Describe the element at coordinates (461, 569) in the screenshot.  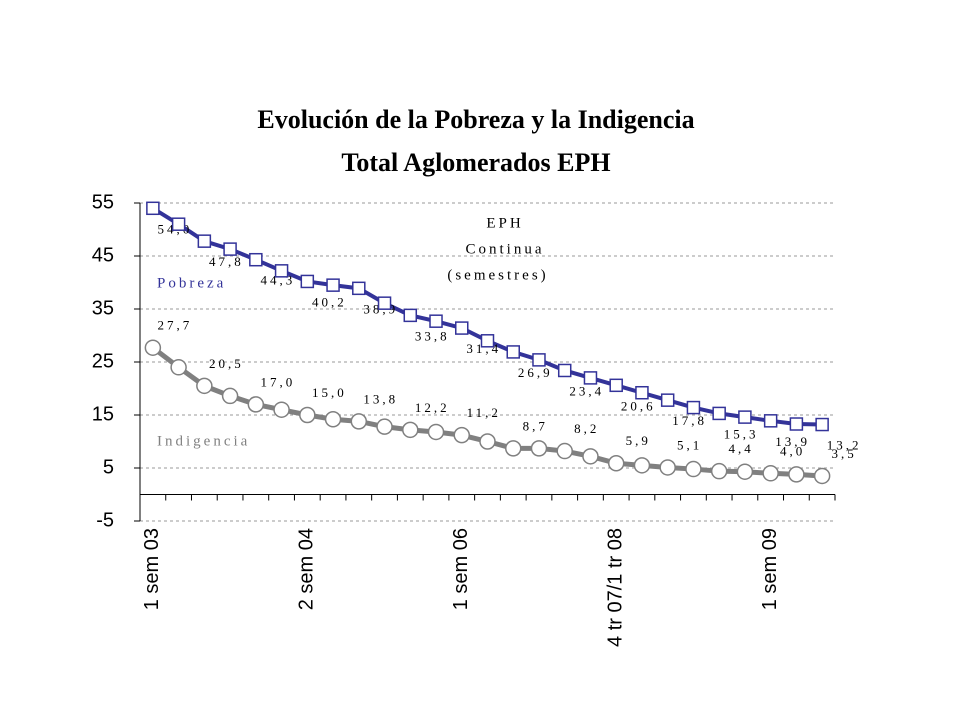
I see `x-tick-label: 1 sem 06` at that location.